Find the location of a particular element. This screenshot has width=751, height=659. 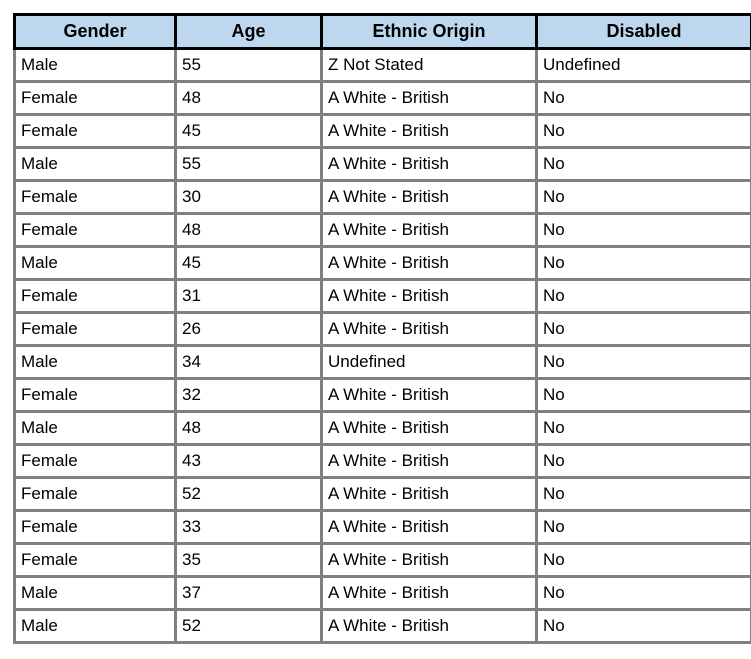

table-row: Female 52 A White - British No is located at coordinates (382, 494).